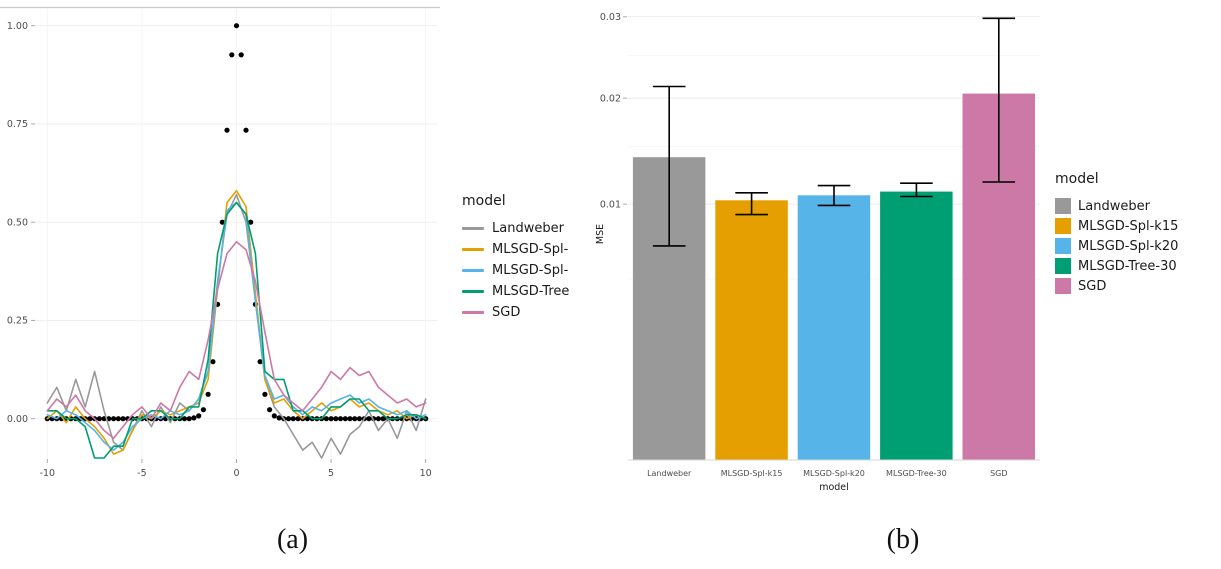 This screenshot has width=1221, height=569. I want to click on legend-item-label: MLSGD-Spl-k20, so click(1128, 246).